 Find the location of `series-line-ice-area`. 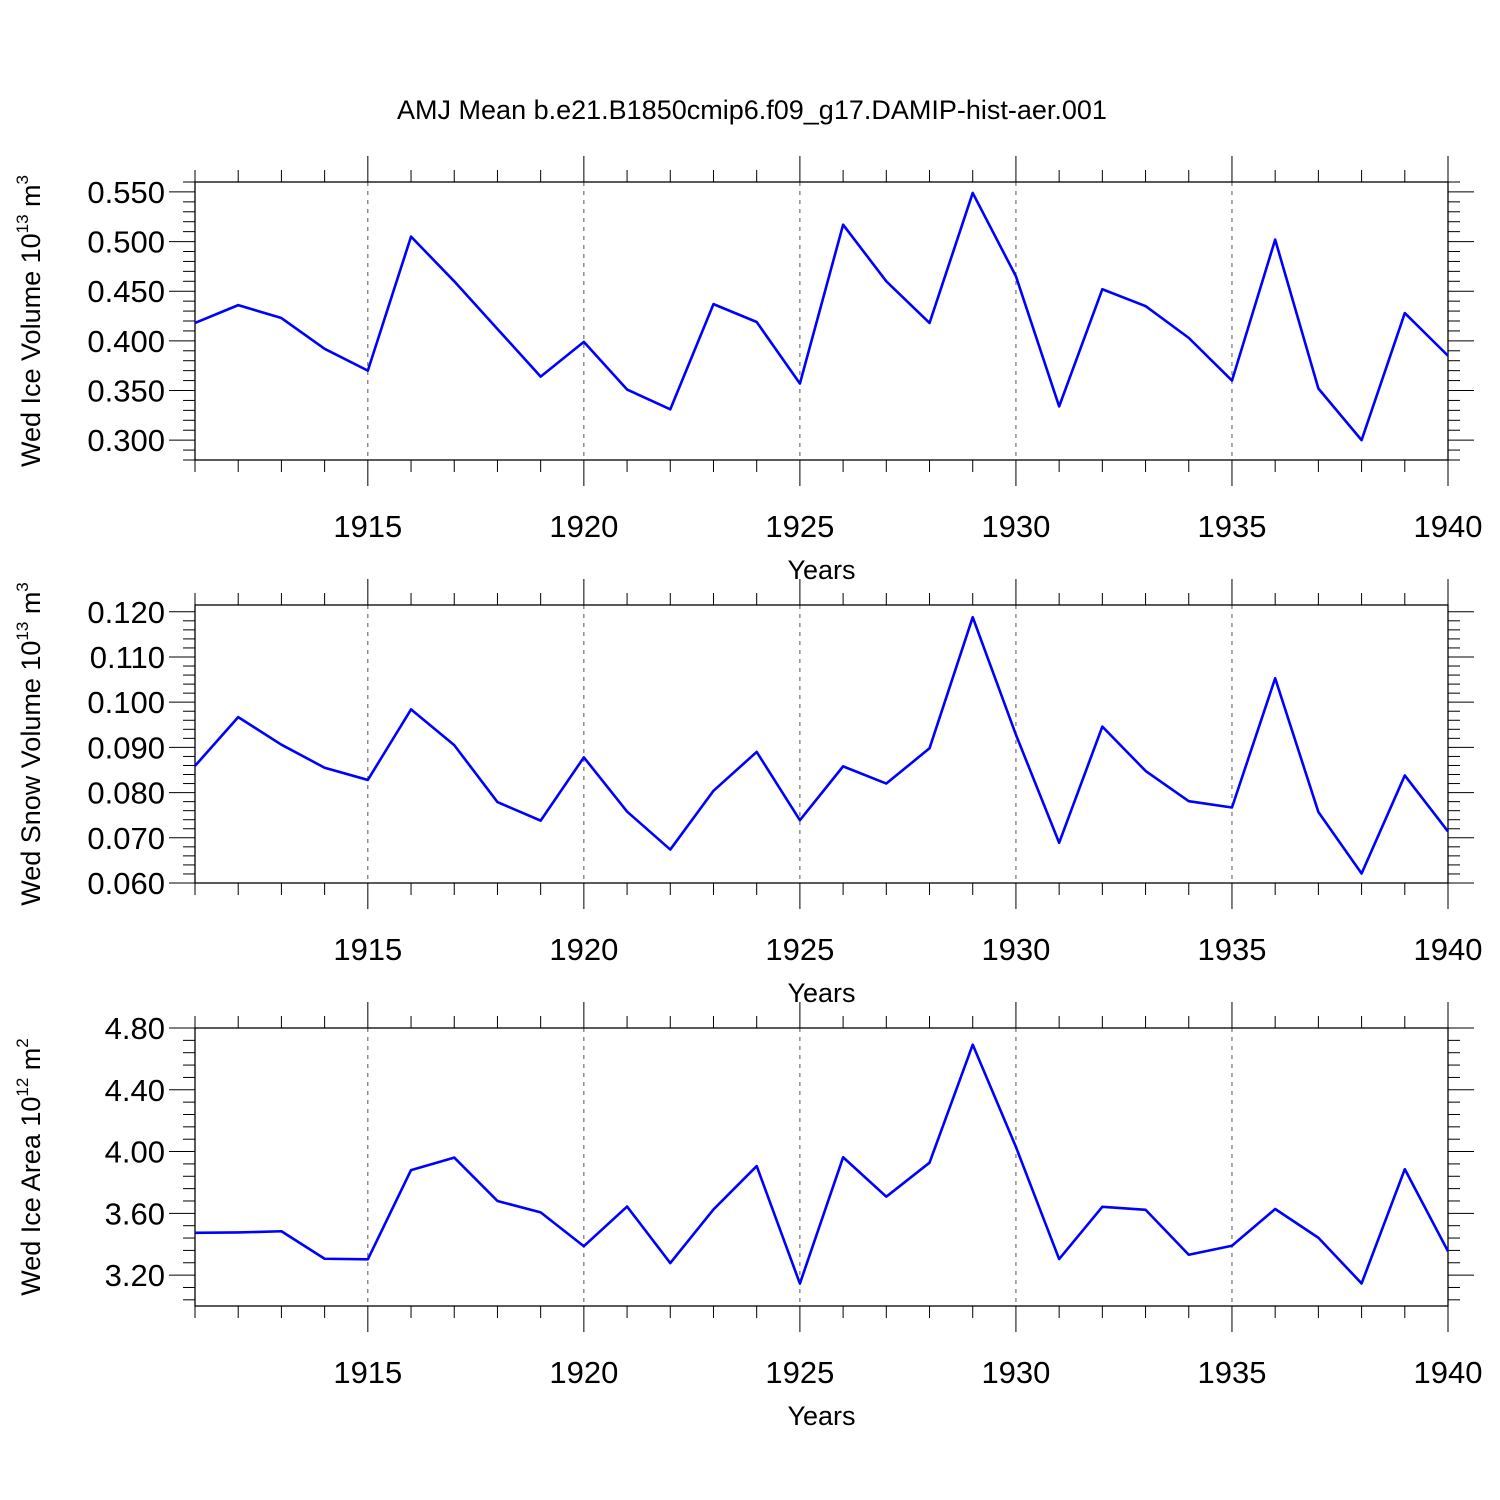

series-line-ice-area is located at coordinates (822, 1164).